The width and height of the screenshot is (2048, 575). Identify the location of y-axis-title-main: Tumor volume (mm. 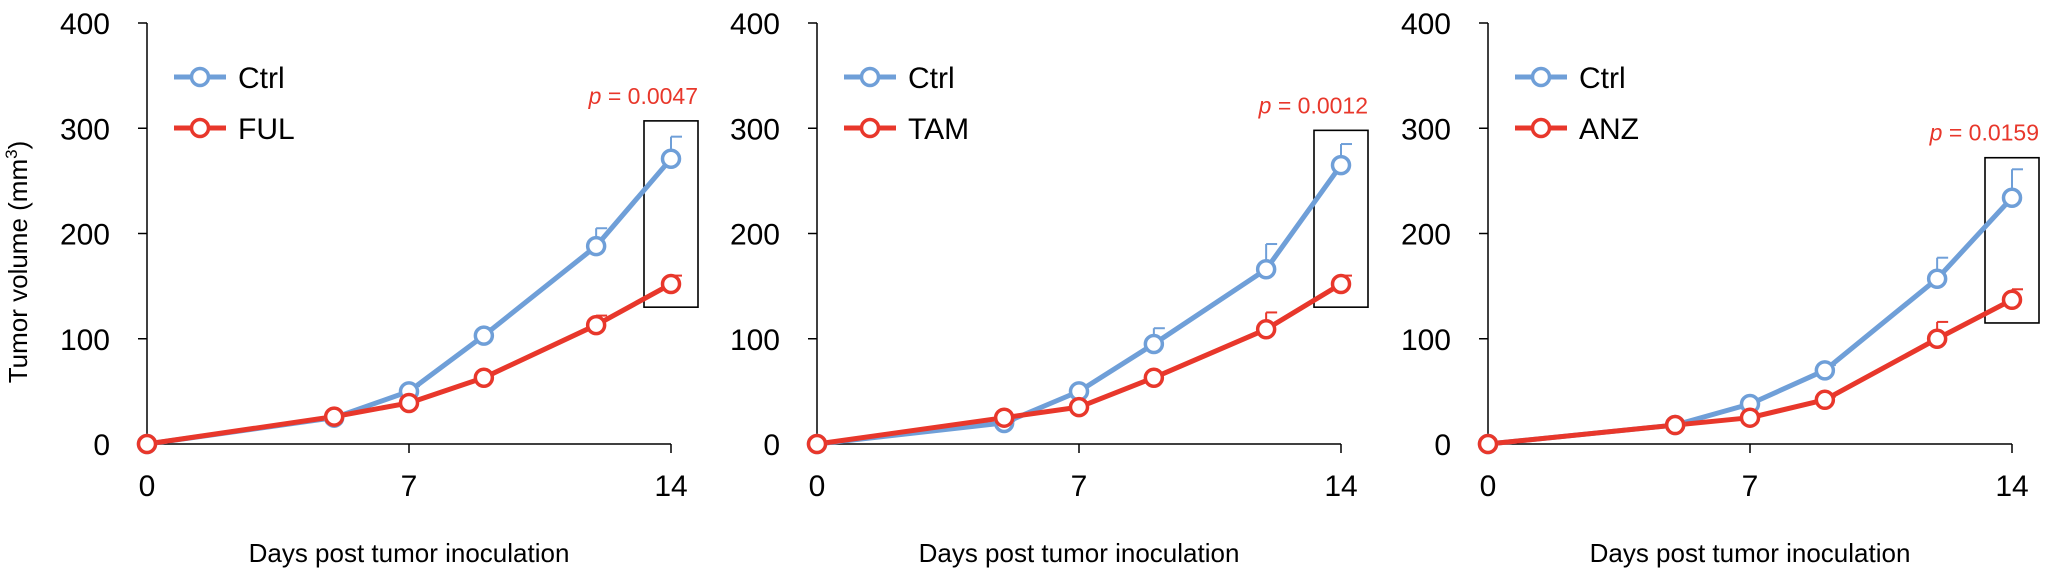
(18, 271).